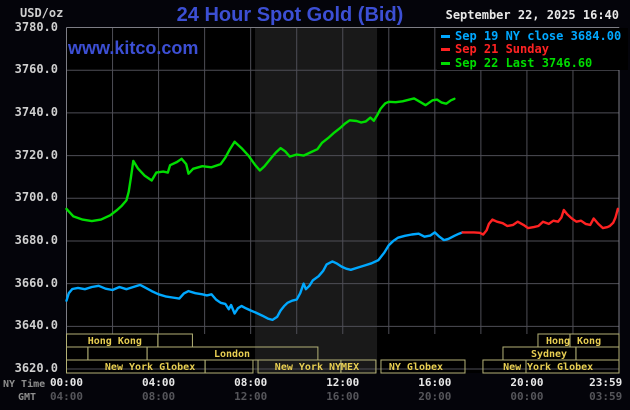 Image resolution: width=630 pixels, height=410 pixels. Describe the element at coordinates (36, 239) in the screenshot. I see `y-tick-label: 3680.0` at that location.